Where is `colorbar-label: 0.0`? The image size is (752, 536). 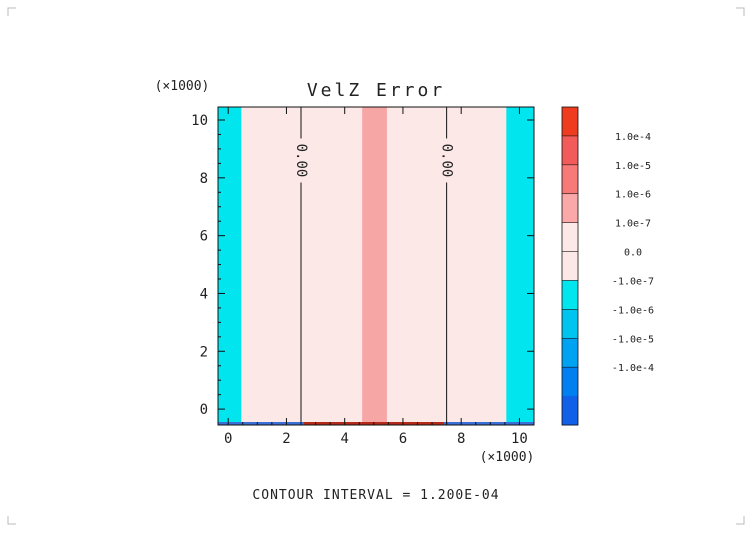
colorbar-label: 0.0 is located at coordinates (633, 253).